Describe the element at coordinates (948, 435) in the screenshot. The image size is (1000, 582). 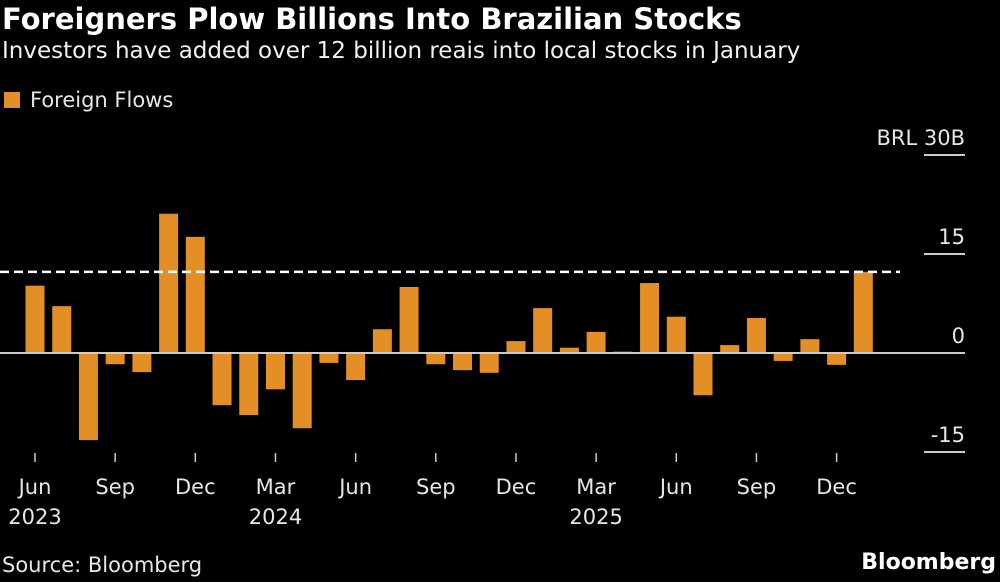
I see `y-tick-label: -15` at that location.